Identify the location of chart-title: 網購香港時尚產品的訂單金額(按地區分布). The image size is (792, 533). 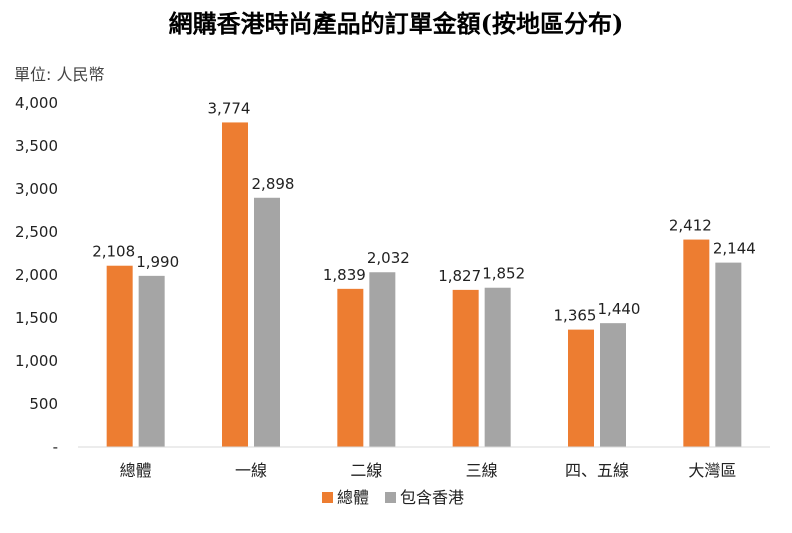
(396, 23).